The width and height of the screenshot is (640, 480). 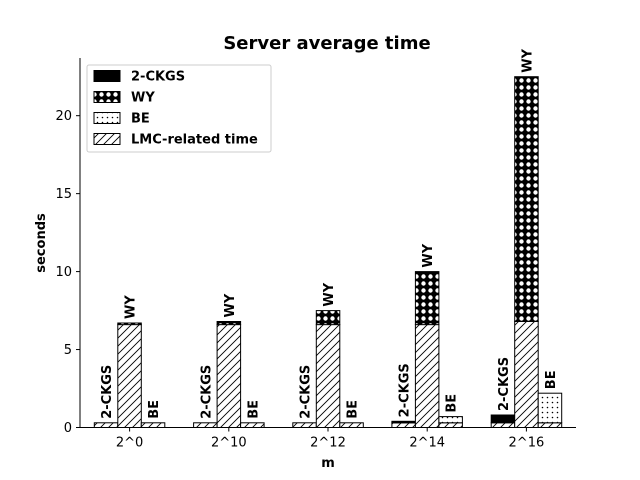 I want to click on legend-label: WY, so click(x=143, y=98).